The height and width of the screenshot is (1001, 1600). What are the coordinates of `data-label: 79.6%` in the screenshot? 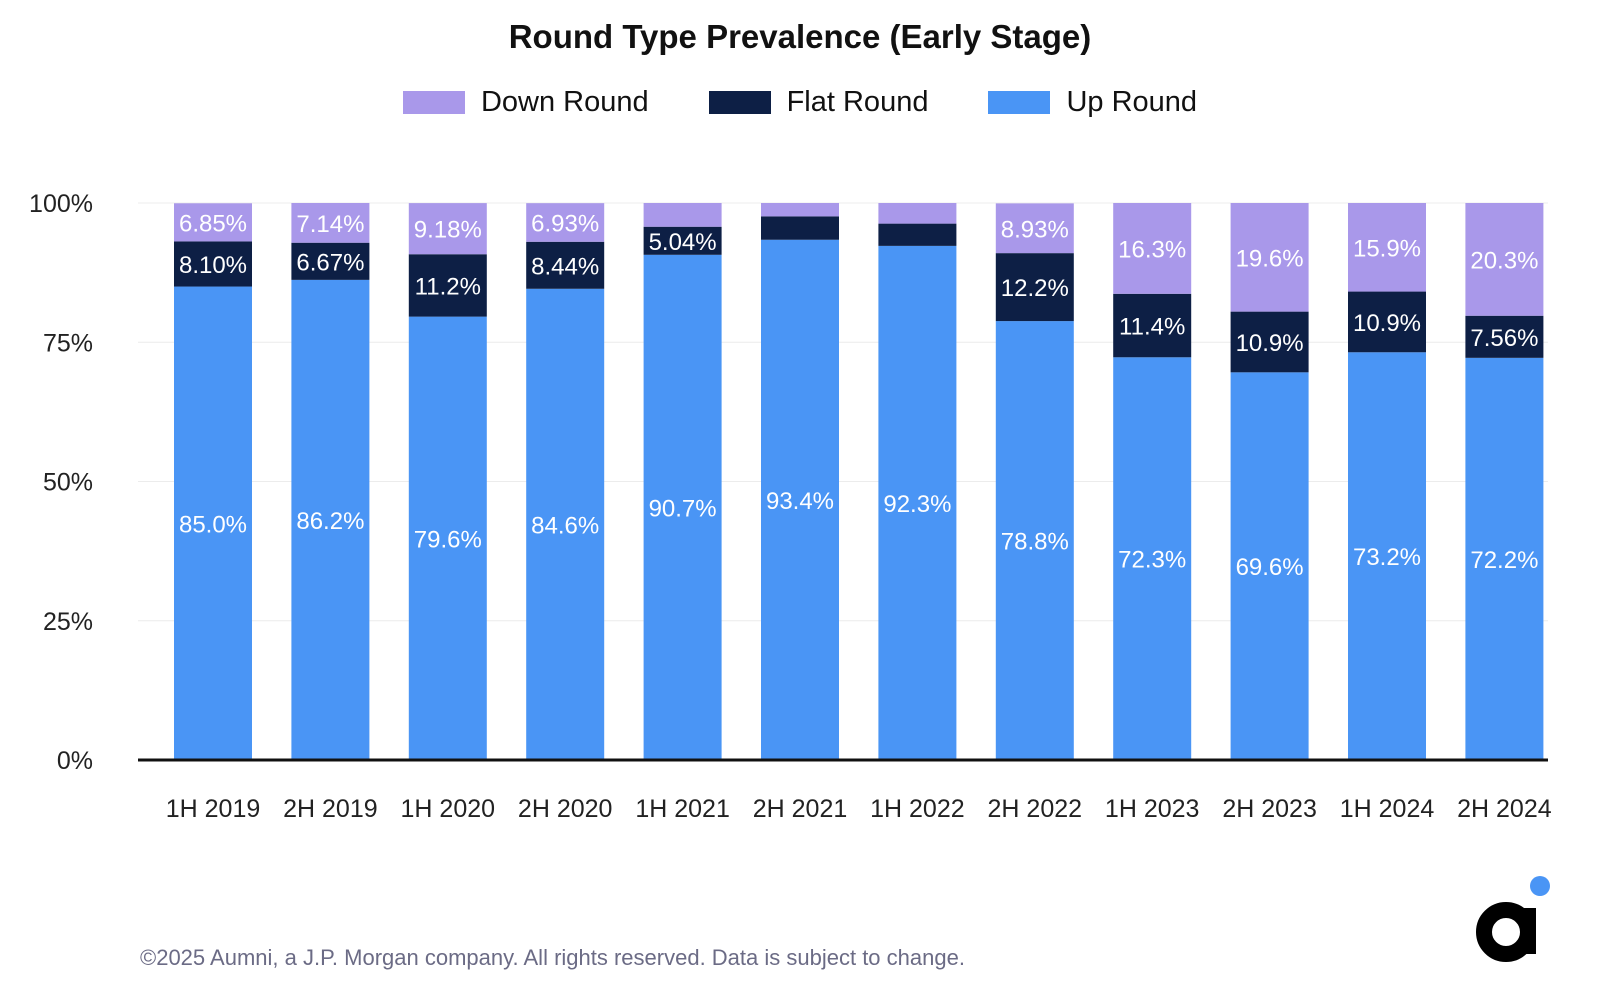 It's located at (448, 539).